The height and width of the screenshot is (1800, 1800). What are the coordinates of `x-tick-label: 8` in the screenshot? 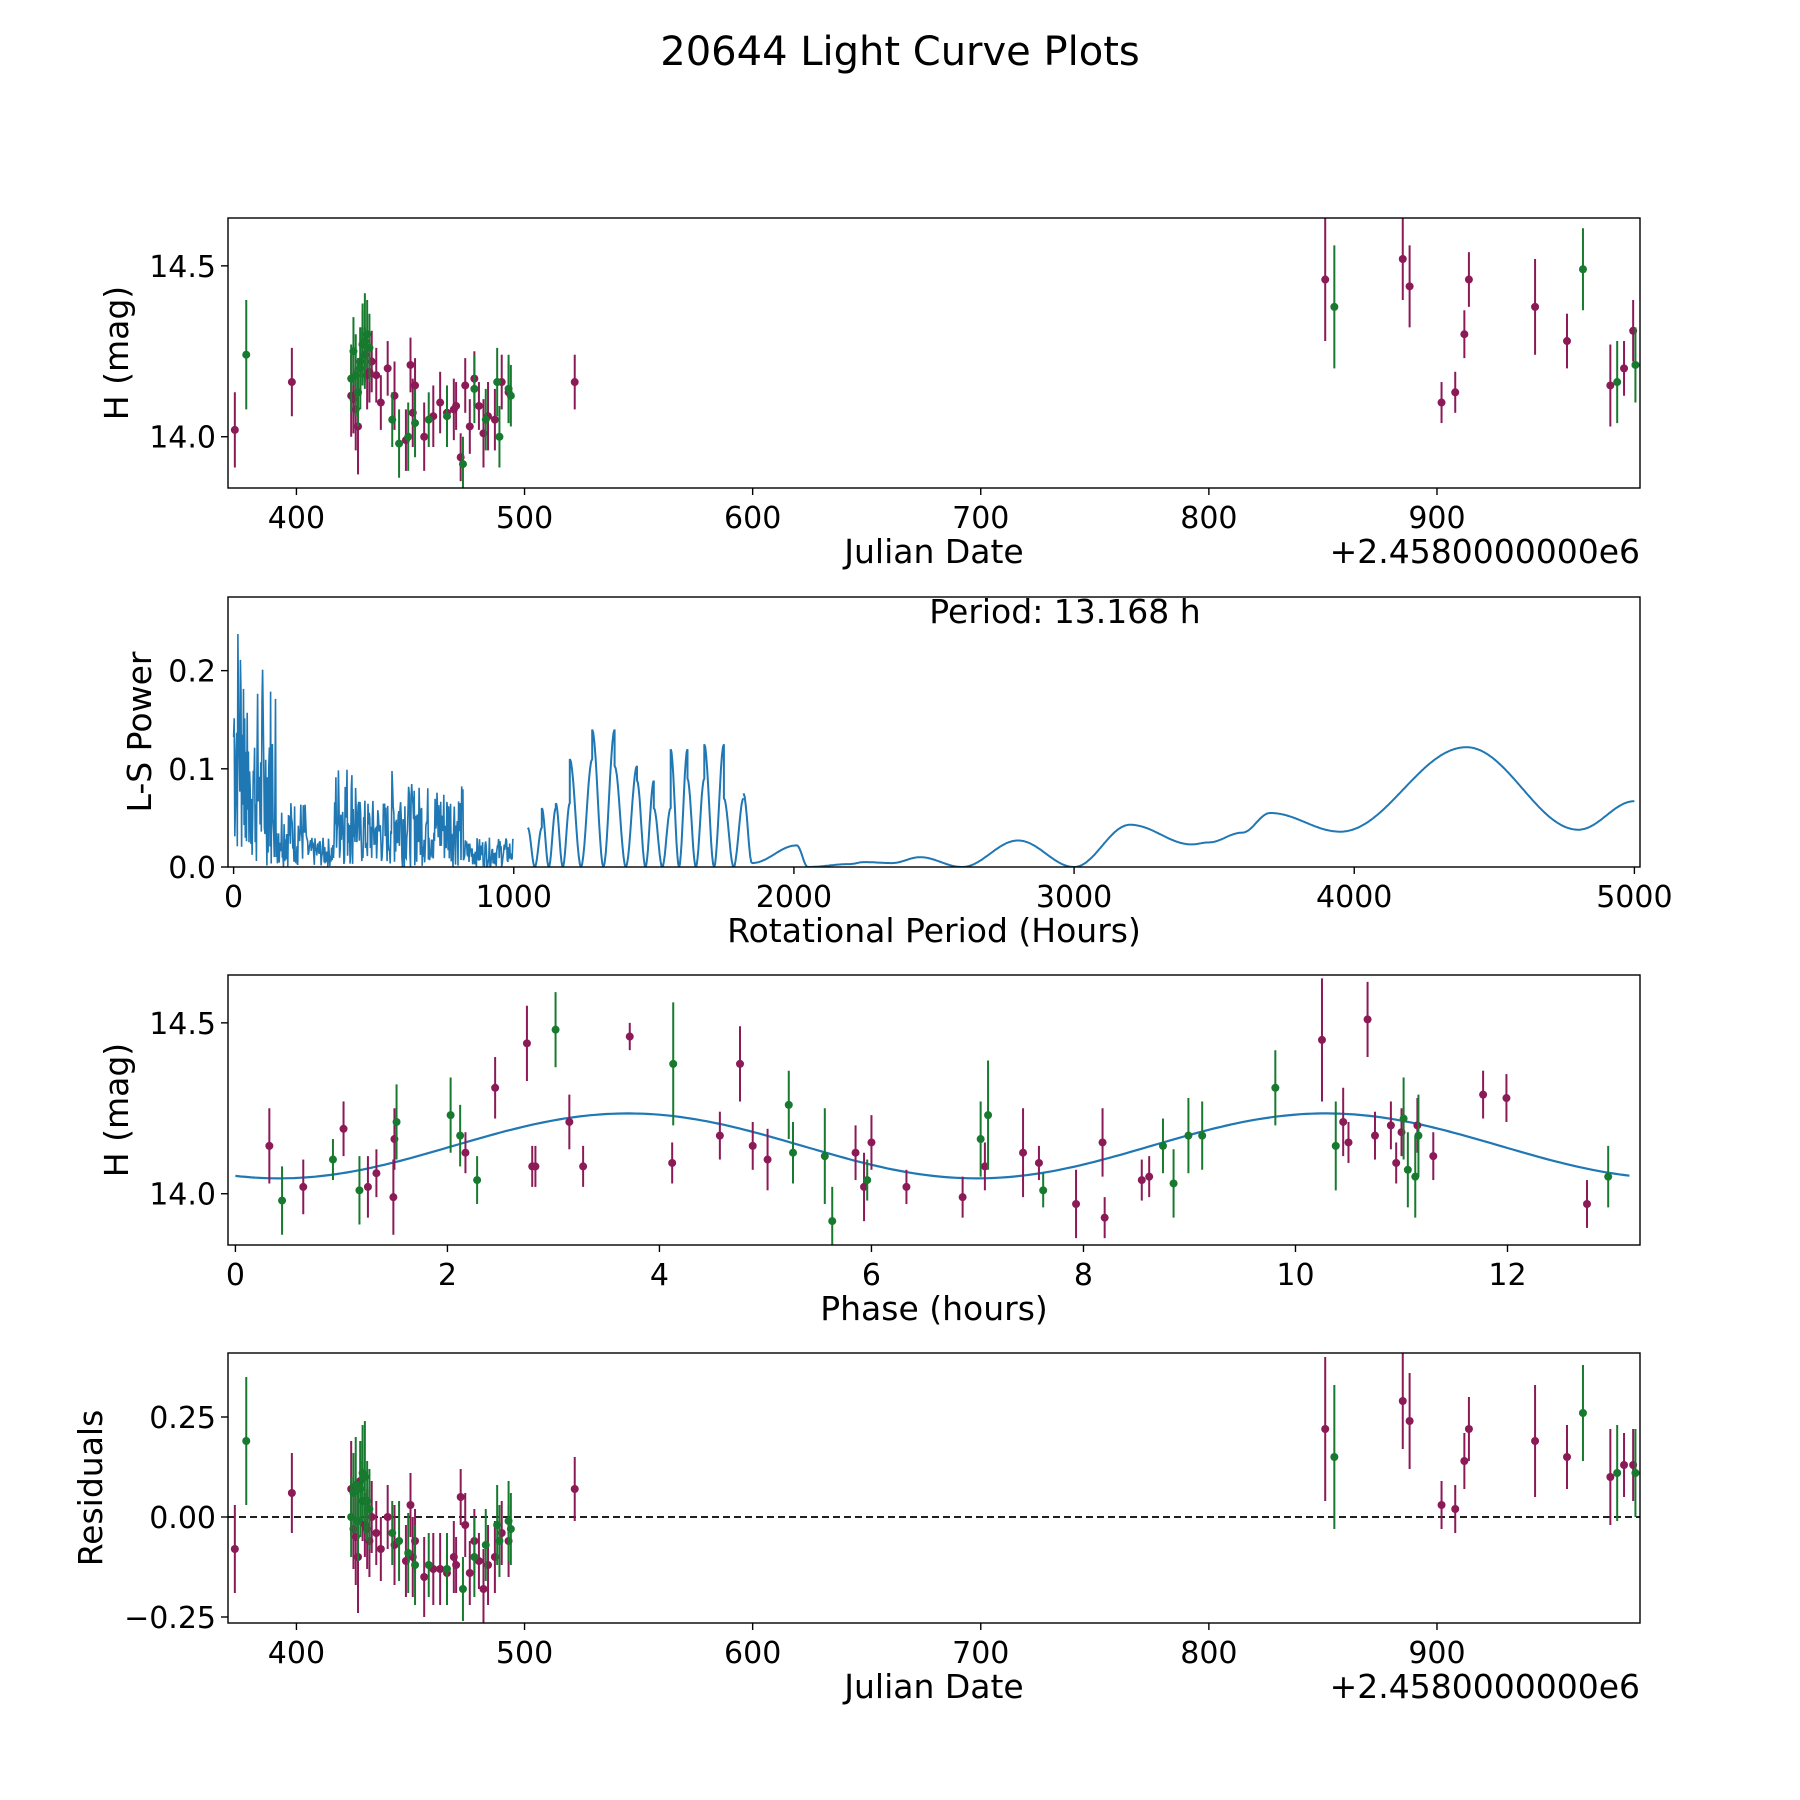 It's located at (1083, 1275).